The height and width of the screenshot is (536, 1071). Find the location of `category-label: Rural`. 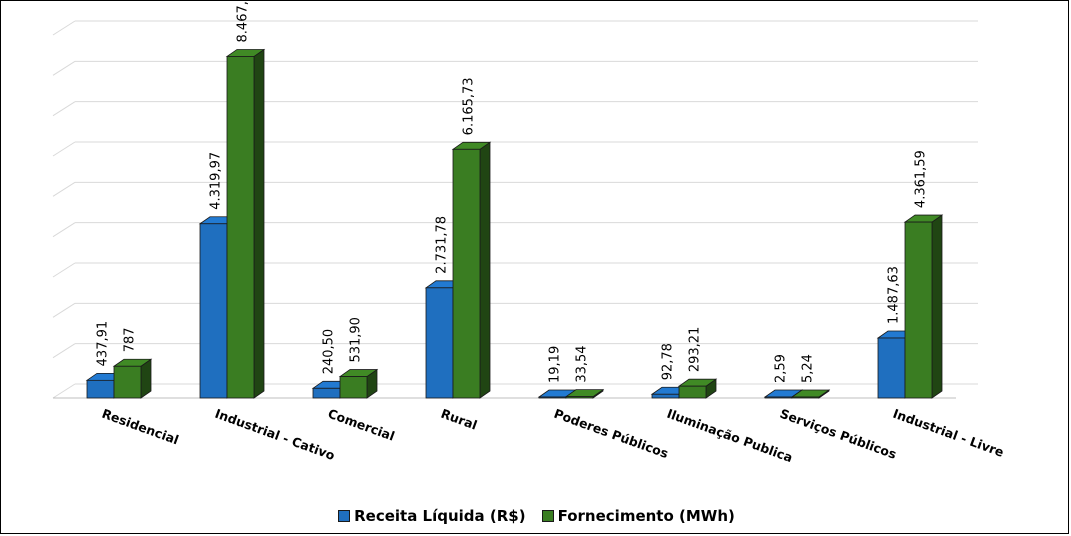

category-label: Rural is located at coordinates (459, 419).